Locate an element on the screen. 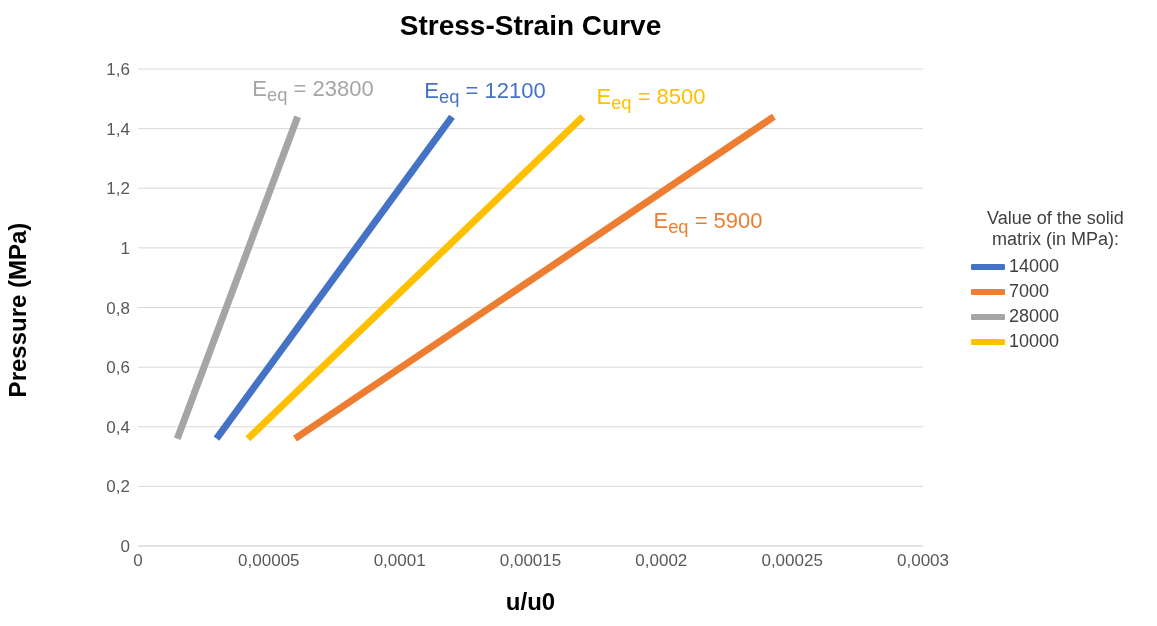  legend-label: 10000 is located at coordinates (1034, 341).